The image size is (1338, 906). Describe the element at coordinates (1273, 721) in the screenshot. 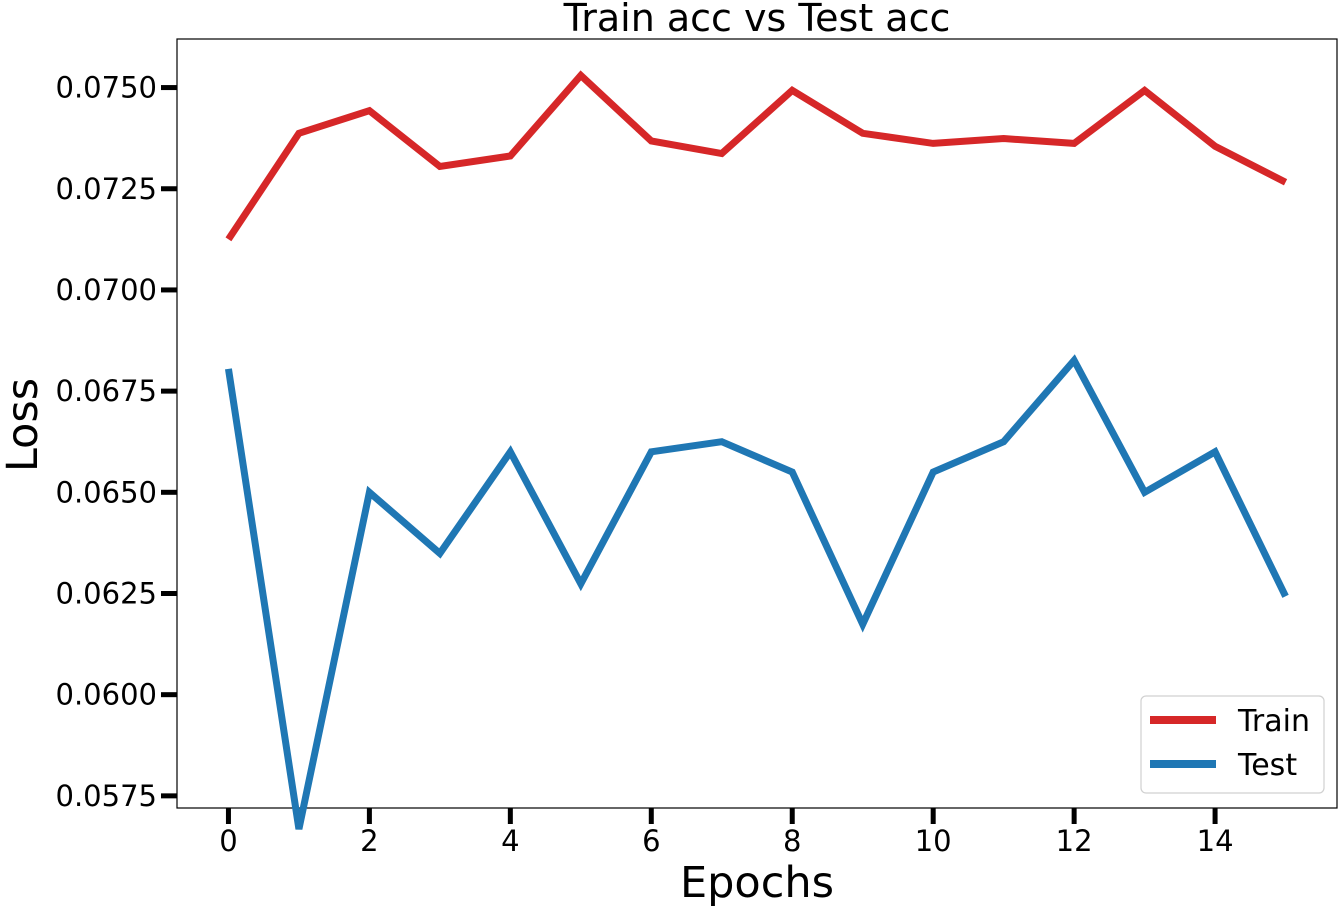

I see `legend-train-label: Train` at that location.